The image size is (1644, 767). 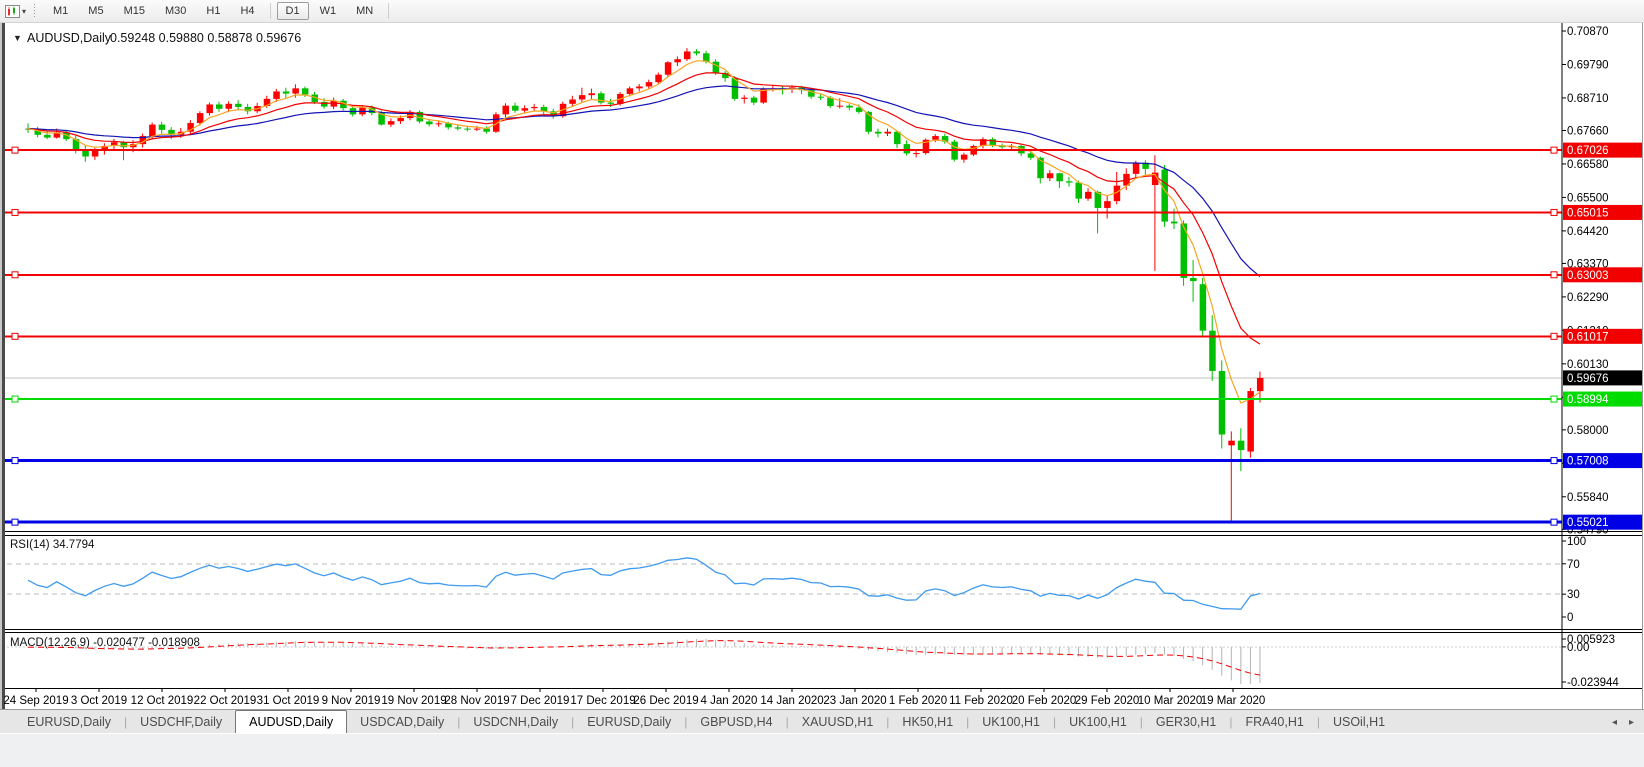 What do you see at coordinates (1588, 99) in the screenshot?
I see `price-tick: 0.68710` at bounding box center [1588, 99].